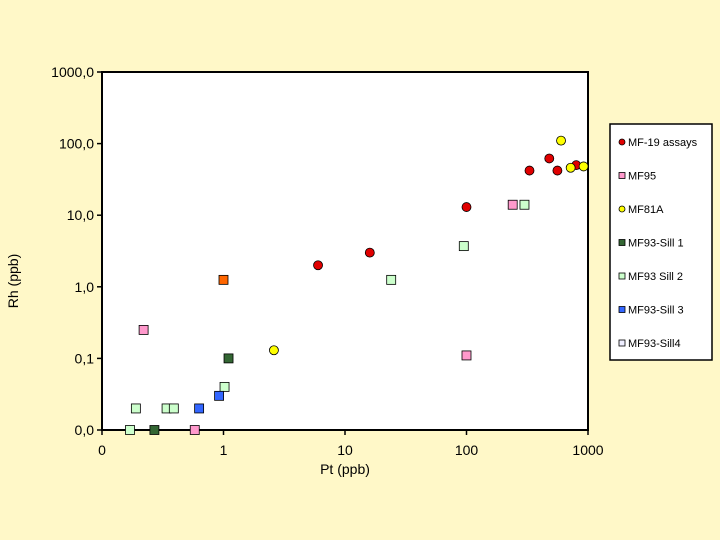 This screenshot has height=540, width=720. I want to click on y-axis-title: Rh (ppb), so click(13, 281).